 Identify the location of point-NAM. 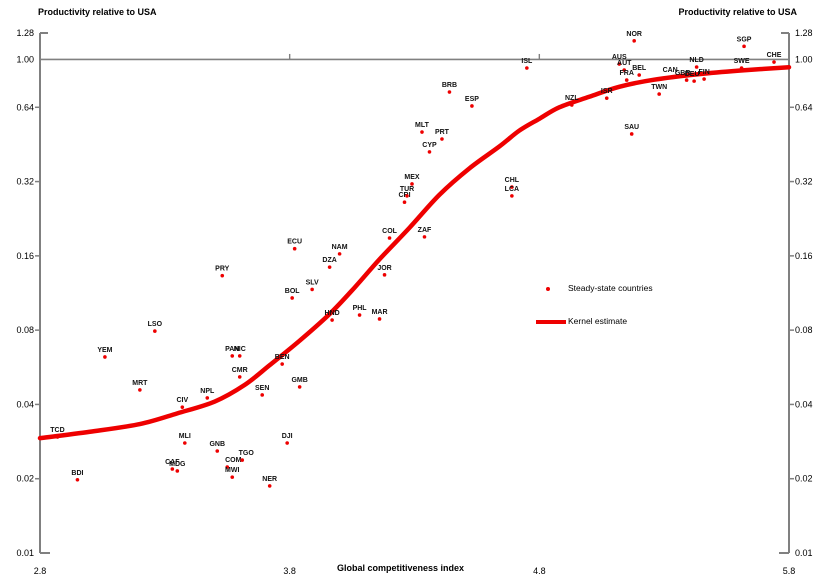
(339, 254).